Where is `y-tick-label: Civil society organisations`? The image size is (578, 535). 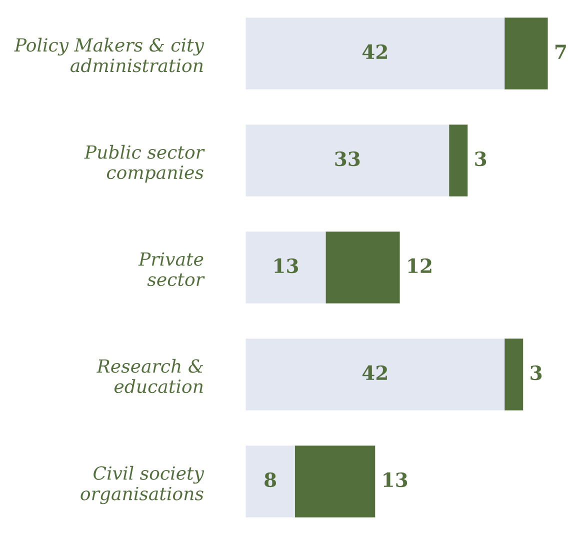
y-tick-label: Civil society organisations is located at coordinates (142, 485).